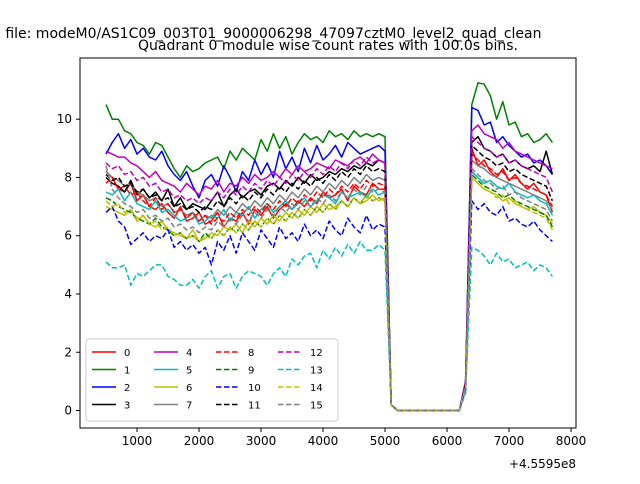  Describe the element at coordinates (254, 388) in the screenshot. I see `legend-entry-label: 10` at that location.